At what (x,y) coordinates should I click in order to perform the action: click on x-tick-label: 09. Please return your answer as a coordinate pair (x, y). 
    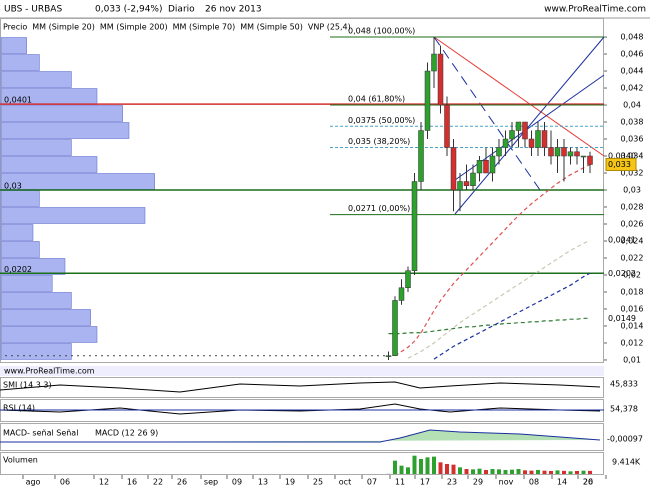
    Looking at the image, I should click on (237, 482).